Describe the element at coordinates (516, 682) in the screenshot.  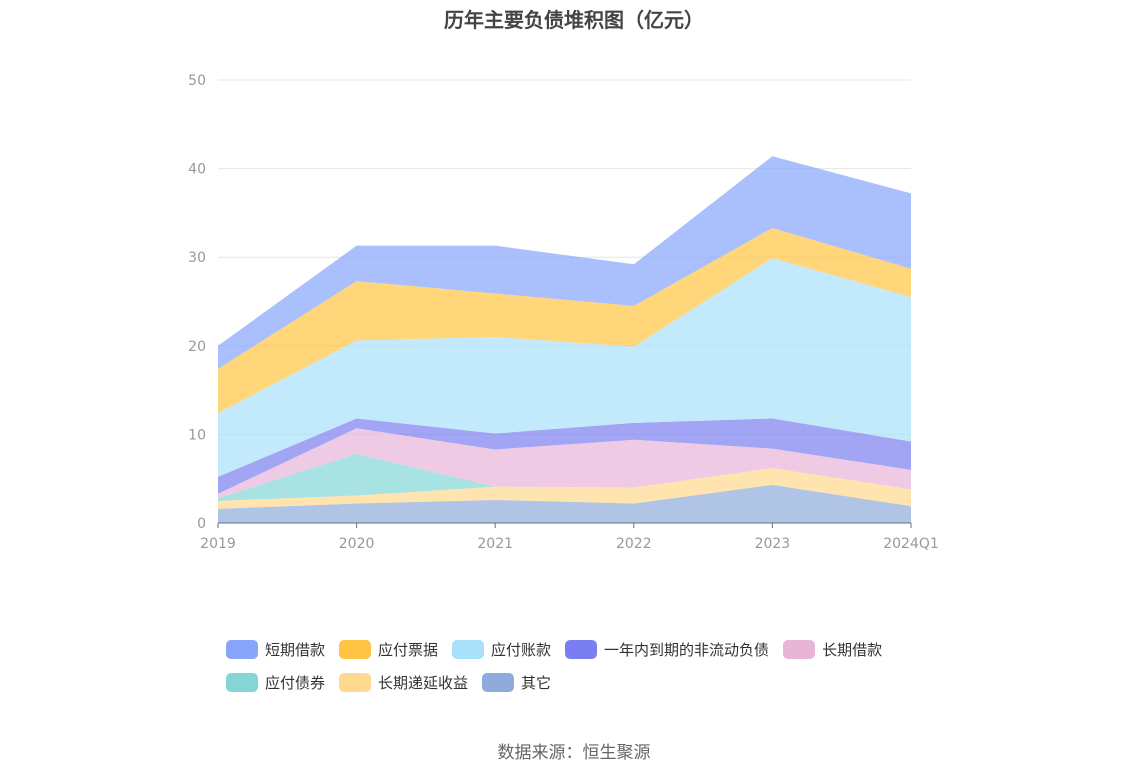
I see `legend-item: 其它` at that location.